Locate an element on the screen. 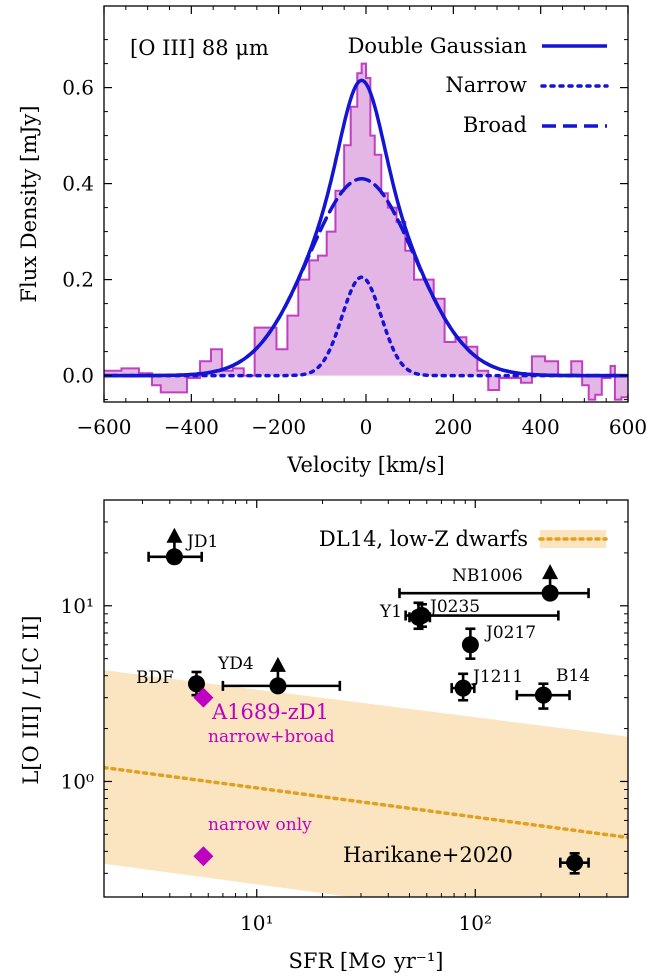 Image resolution: width=650 pixels, height=979 pixels. point-j0217 is located at coordinates (470, 643).